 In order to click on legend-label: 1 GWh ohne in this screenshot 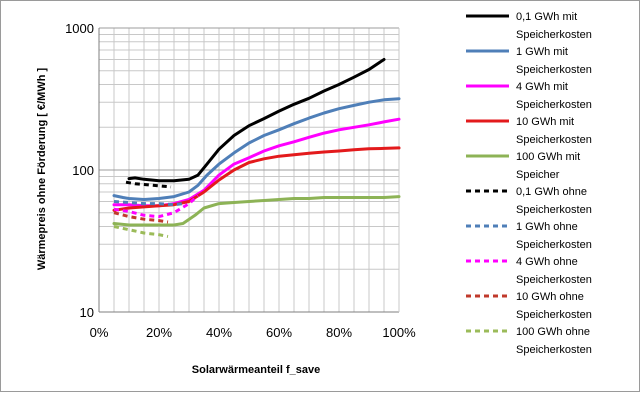, I will do `click(547, 227)`.